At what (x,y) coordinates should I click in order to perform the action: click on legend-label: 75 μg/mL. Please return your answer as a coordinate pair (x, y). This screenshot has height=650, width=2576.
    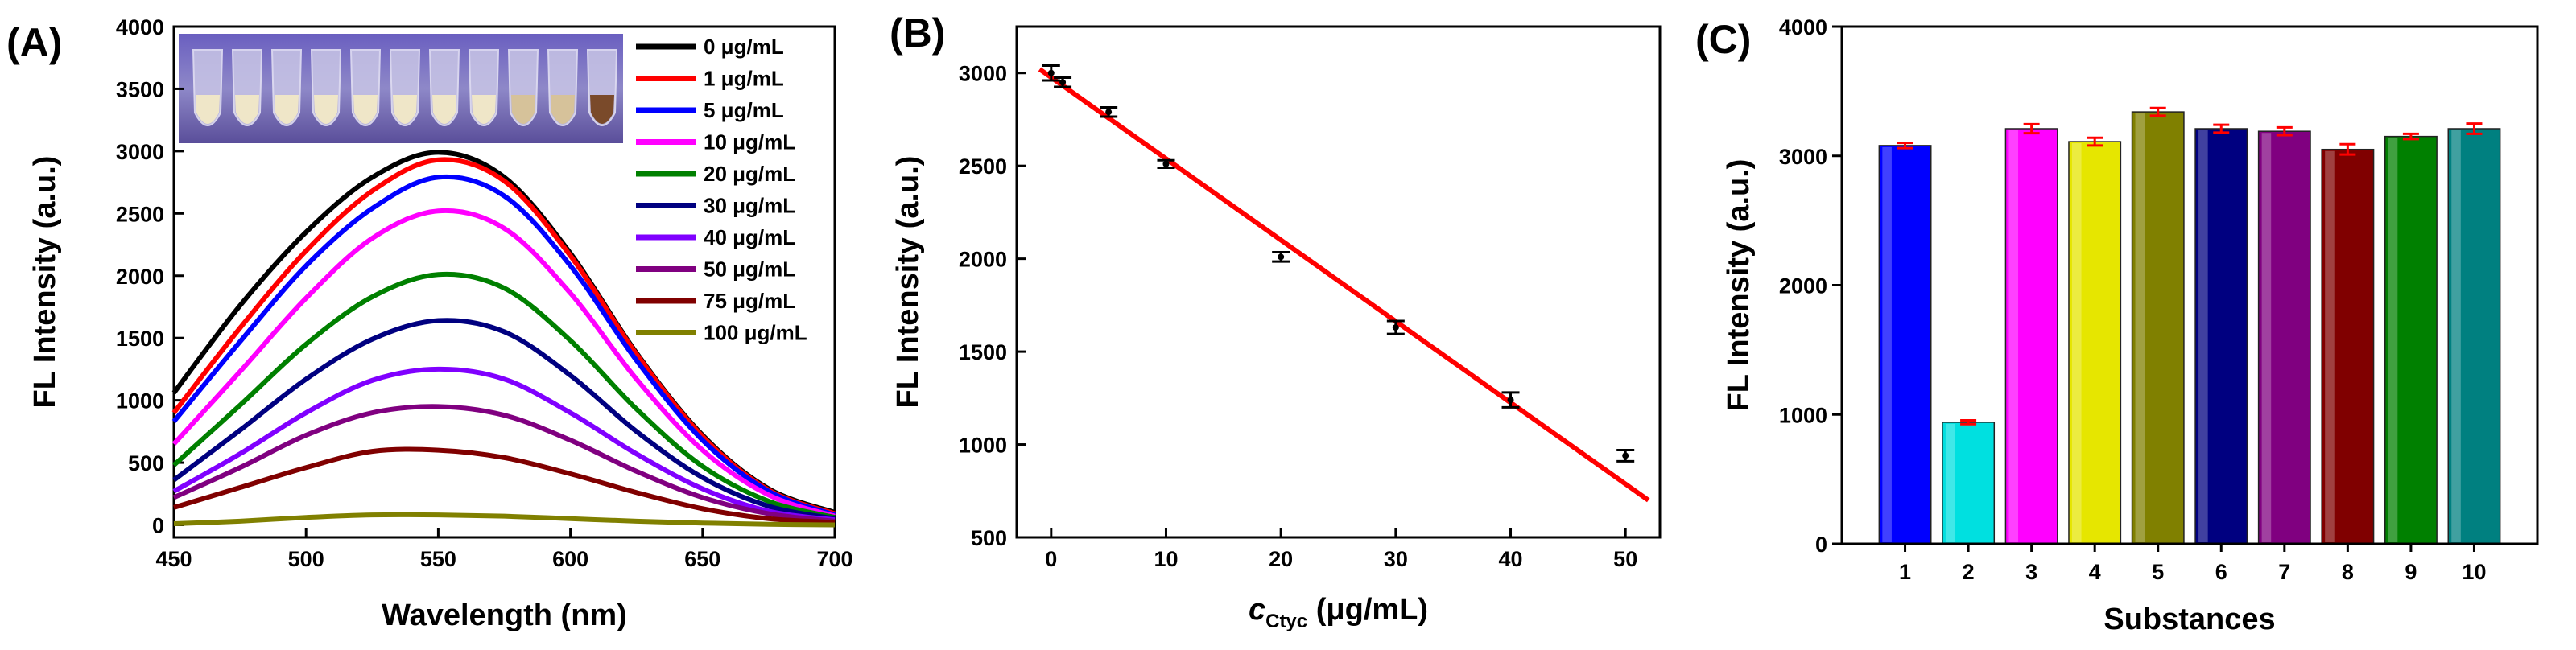
    Looking at the image, I should click on (749, 301).